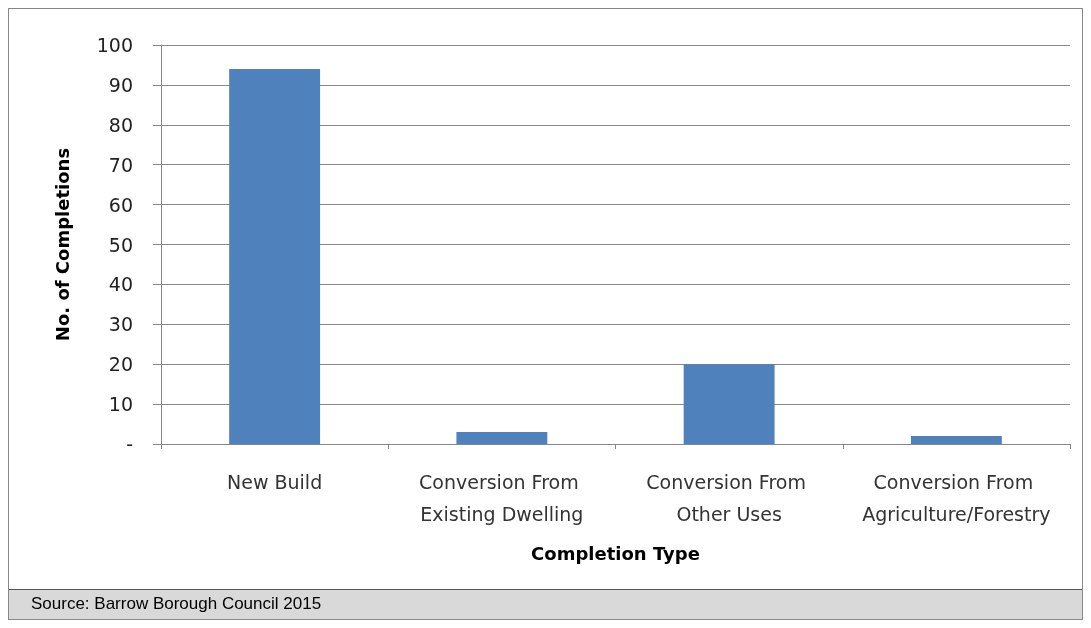 The image size is (1091, 628). Describe the element at coordinates (120, 284) in the screenshot. I see `y-tick-label: 40` at that location.